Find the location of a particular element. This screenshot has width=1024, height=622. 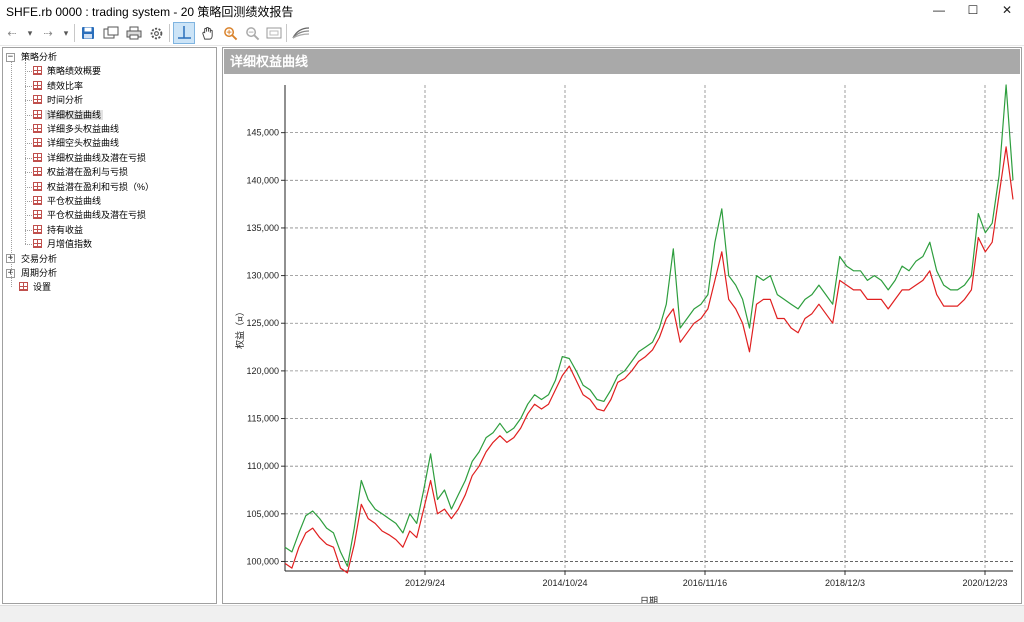

maximize-button: ☐ is located at coordinates (973, 10).